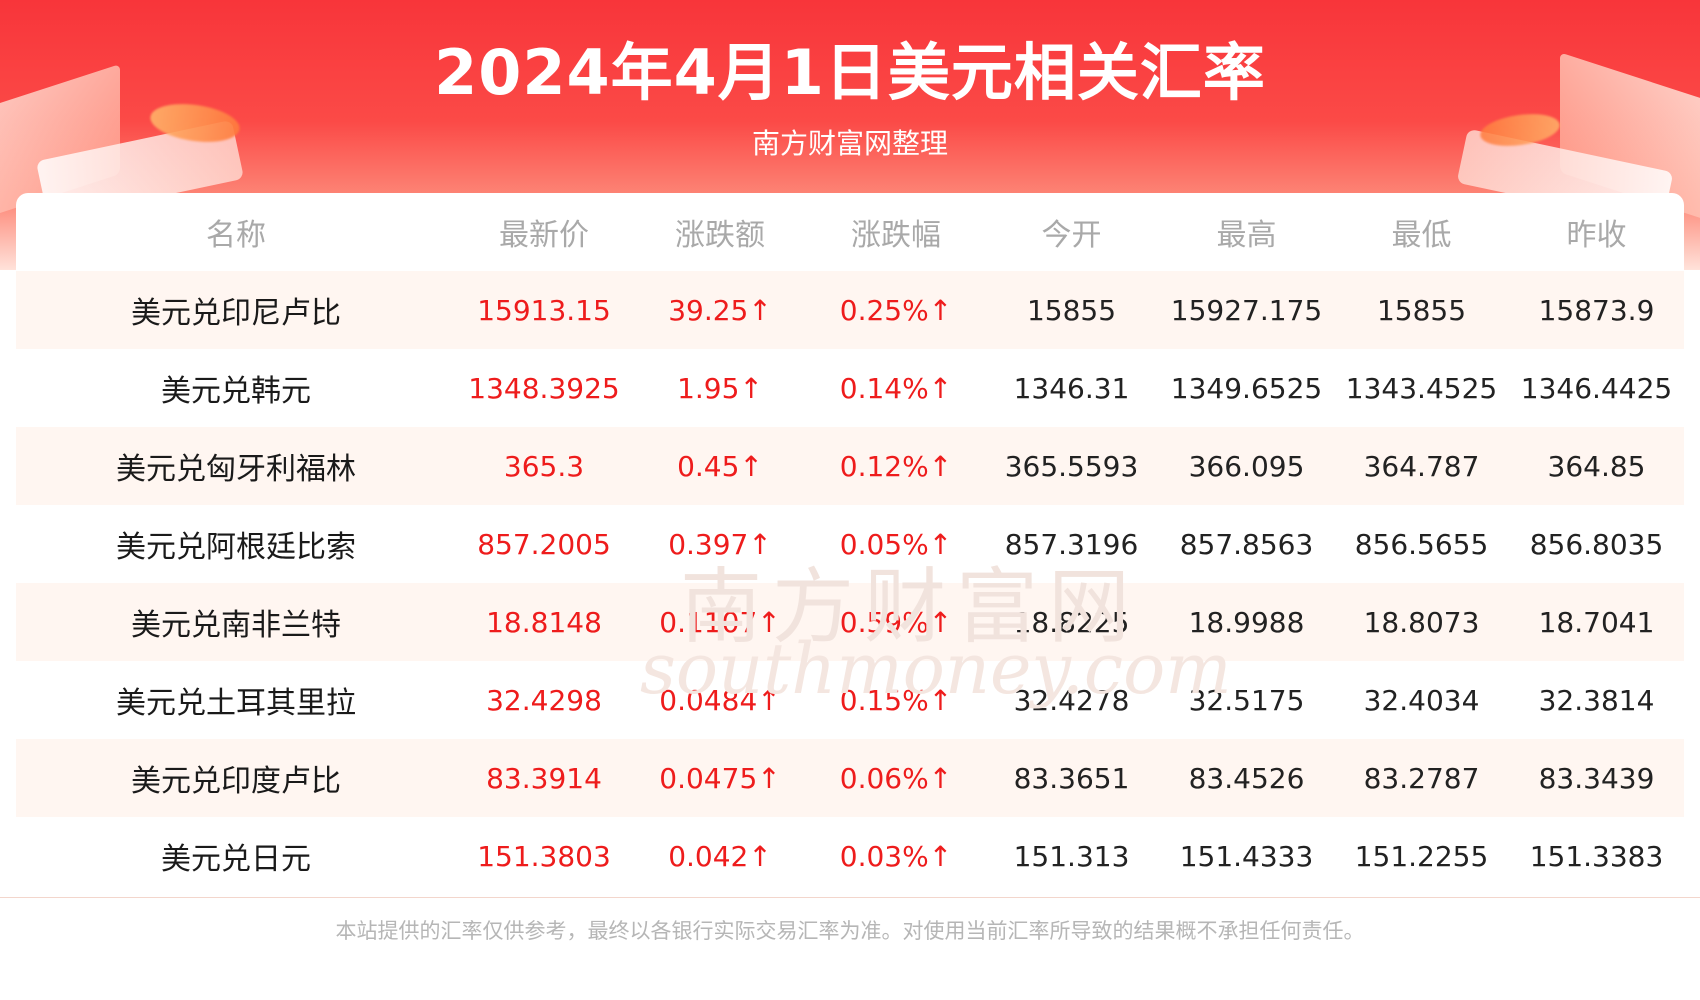 The image size is (1700, 1000). Describe the element at coordinates (1246, 778) in the screenshot. I see `cell-high: 83.4526` at that location.